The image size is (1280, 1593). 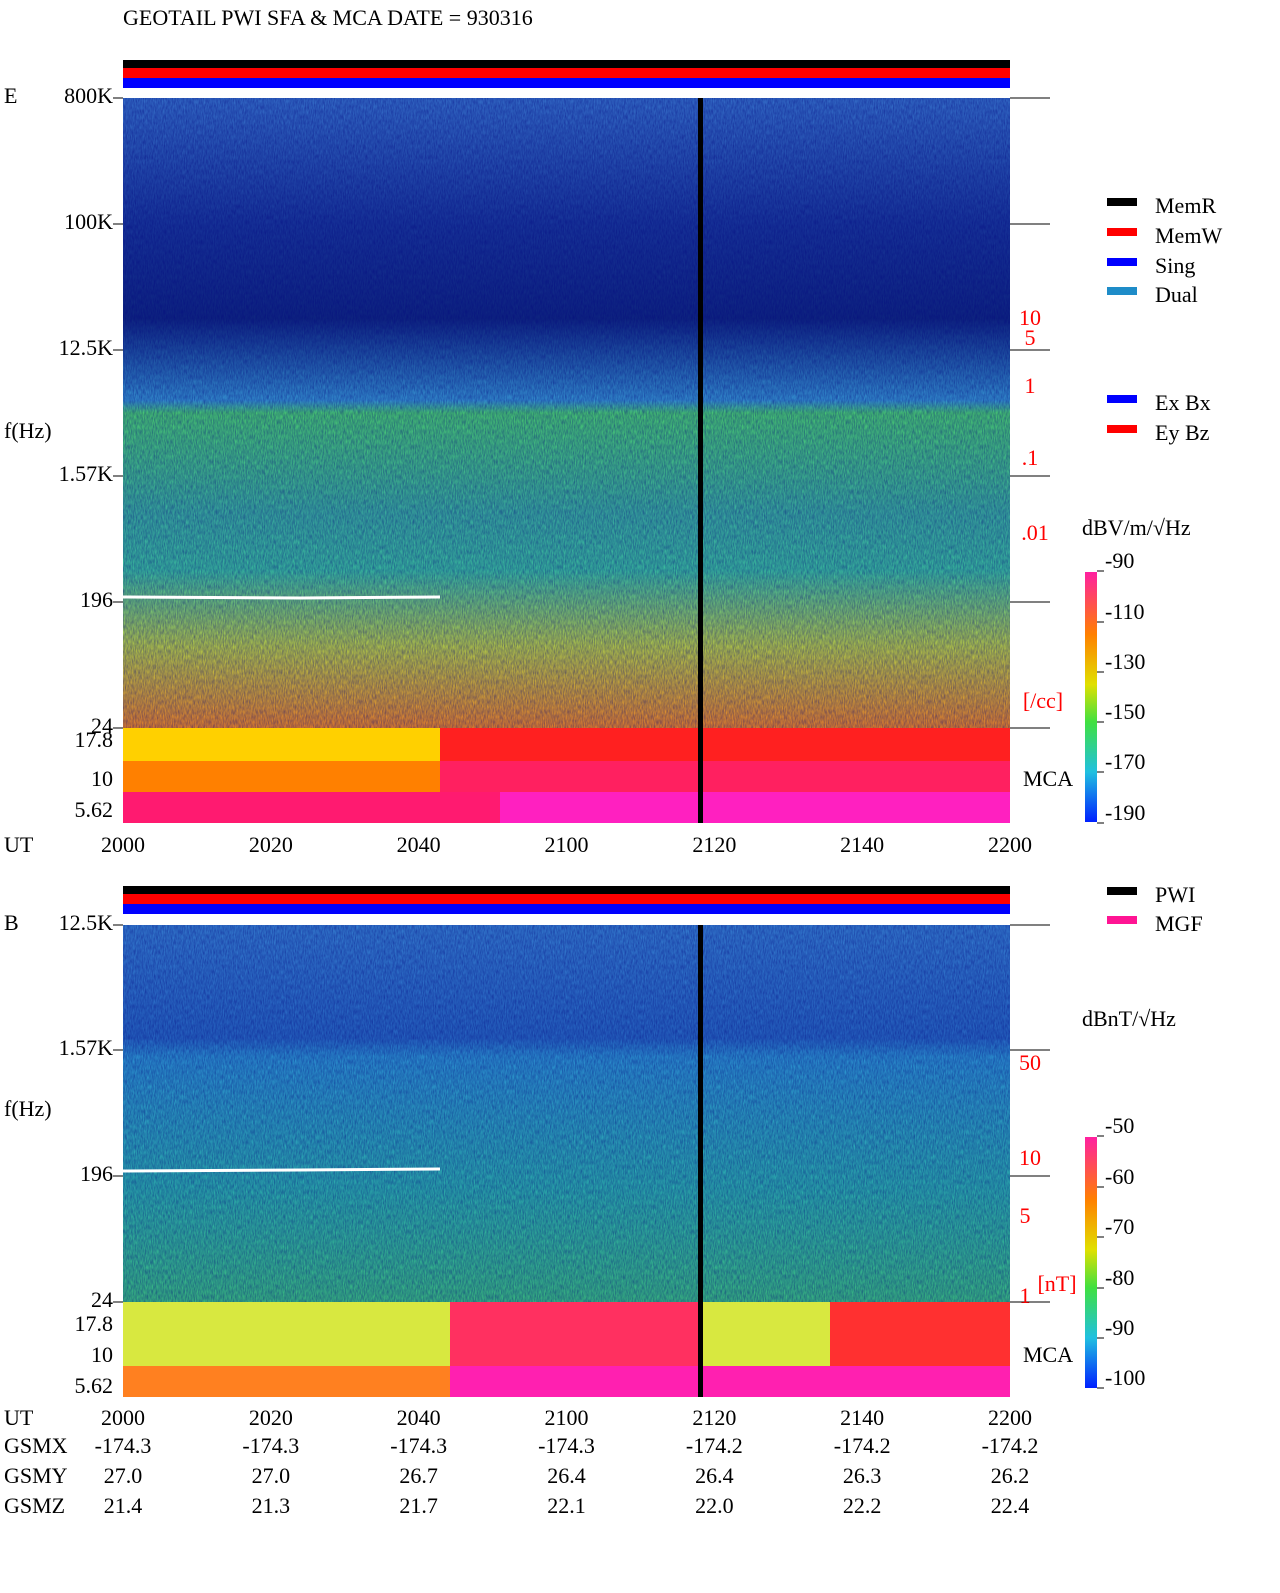 I want to click on y-tick-label: 1.57K, so click(x=86, y=473).